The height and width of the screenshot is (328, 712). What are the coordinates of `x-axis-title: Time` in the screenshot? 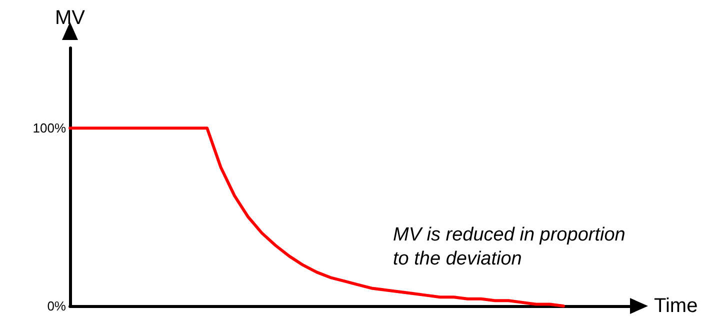 It's located at (676, 306).